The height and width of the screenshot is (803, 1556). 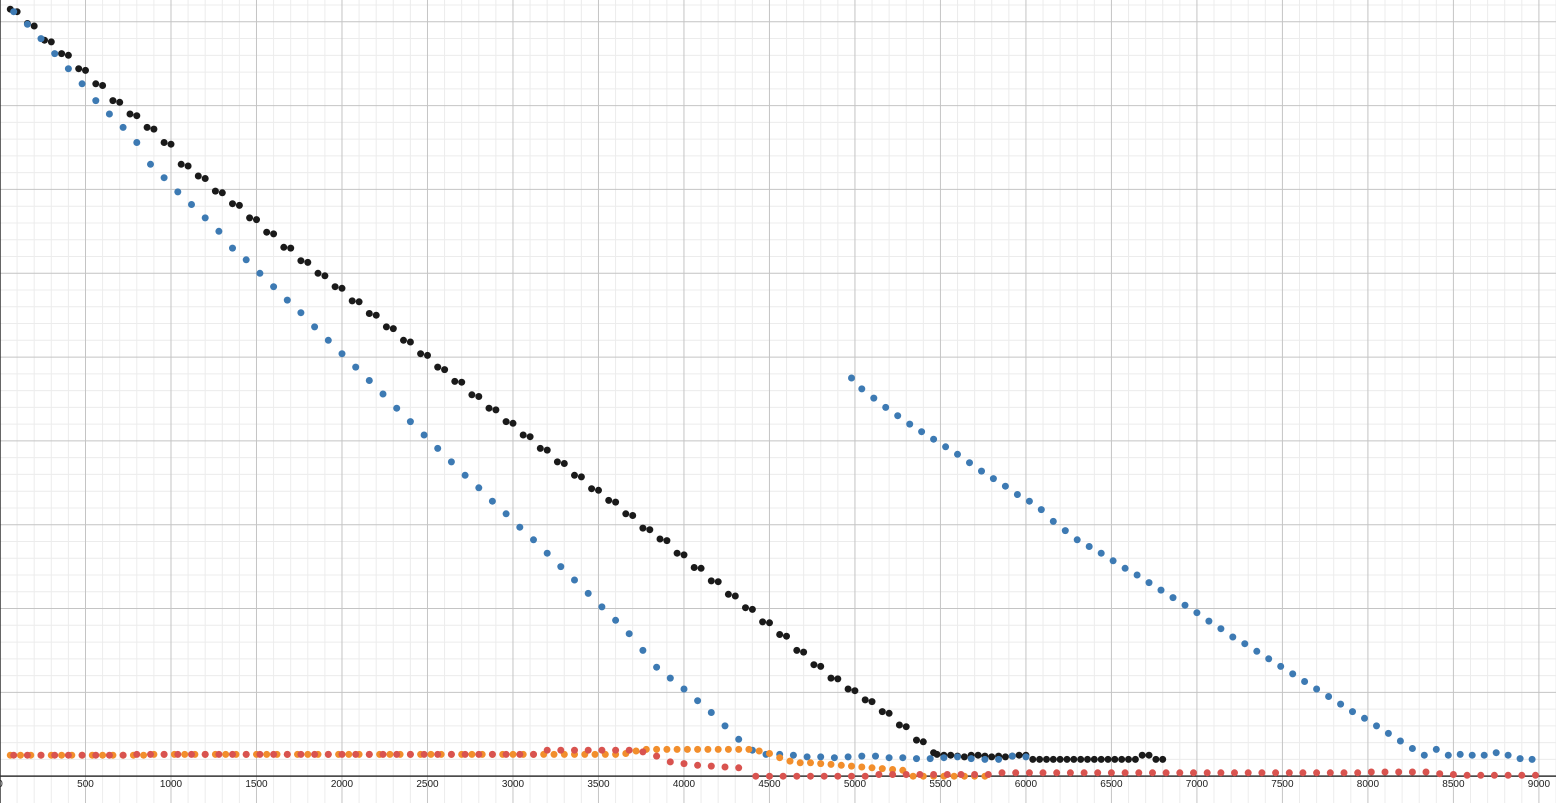 What do you see at coordinates (940, 784) in the screenshot?
I see `x-tick-label: 5500` at bounding box center [940, 784].